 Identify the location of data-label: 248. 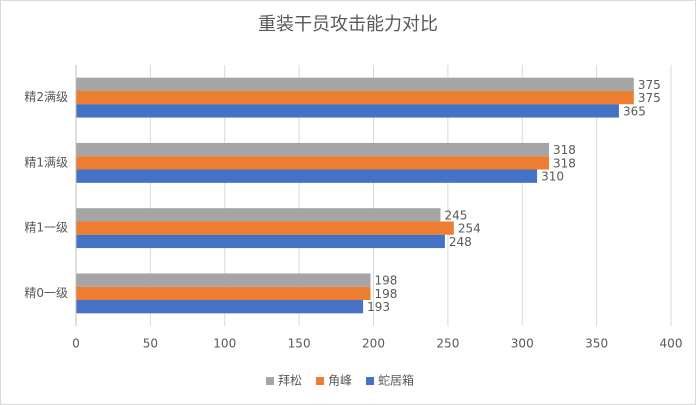
(460, 242).